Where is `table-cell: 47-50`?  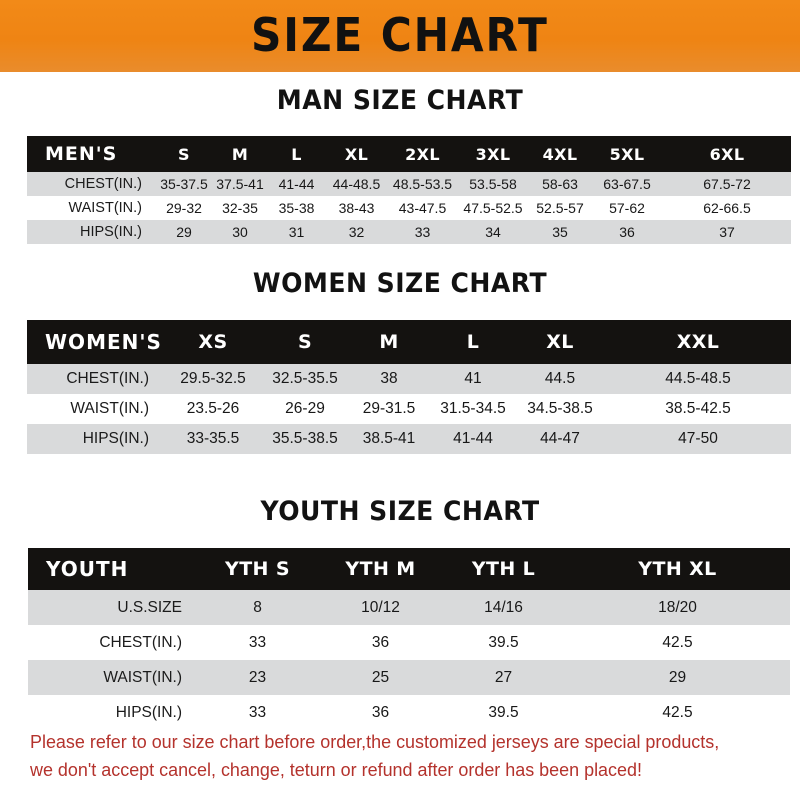
table-cell: 47-50 is located at coordinates (698, 439).